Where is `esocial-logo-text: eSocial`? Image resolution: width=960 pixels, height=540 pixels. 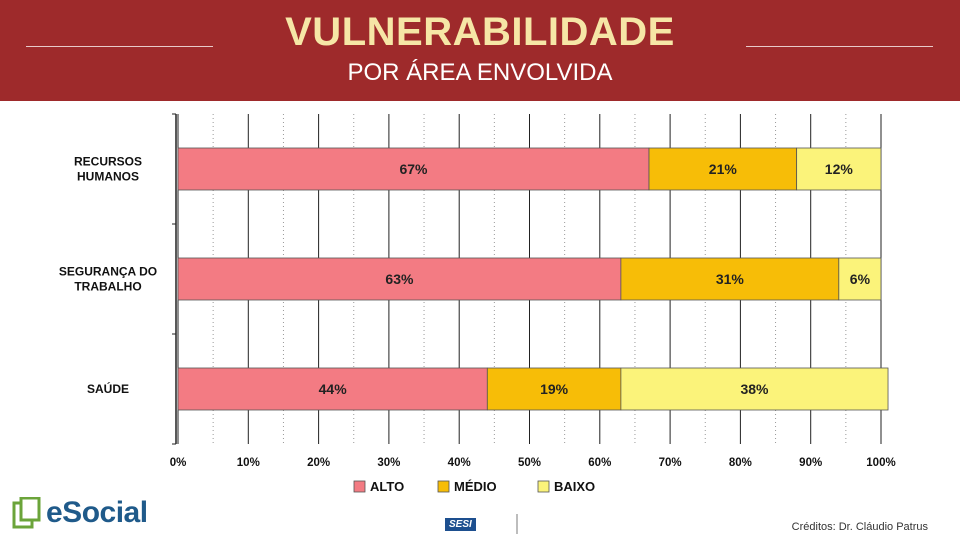
esocial-logo-text: eSocial is located at coordinates (97, 512).